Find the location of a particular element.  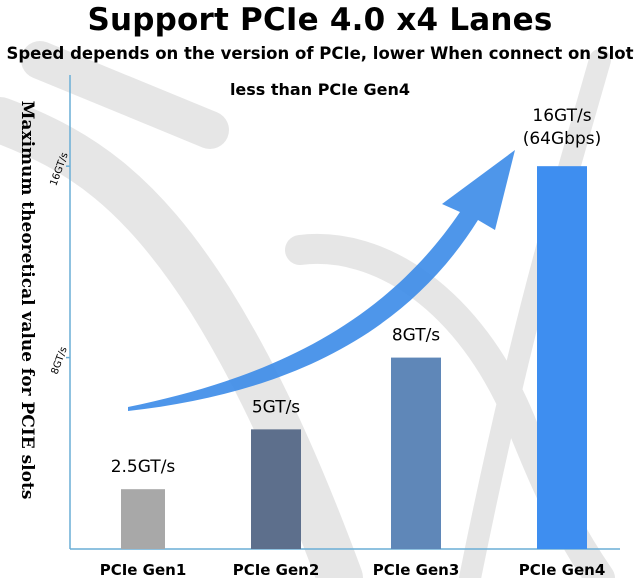

data-label: 8GT/s is located at coordinates (416, 336).